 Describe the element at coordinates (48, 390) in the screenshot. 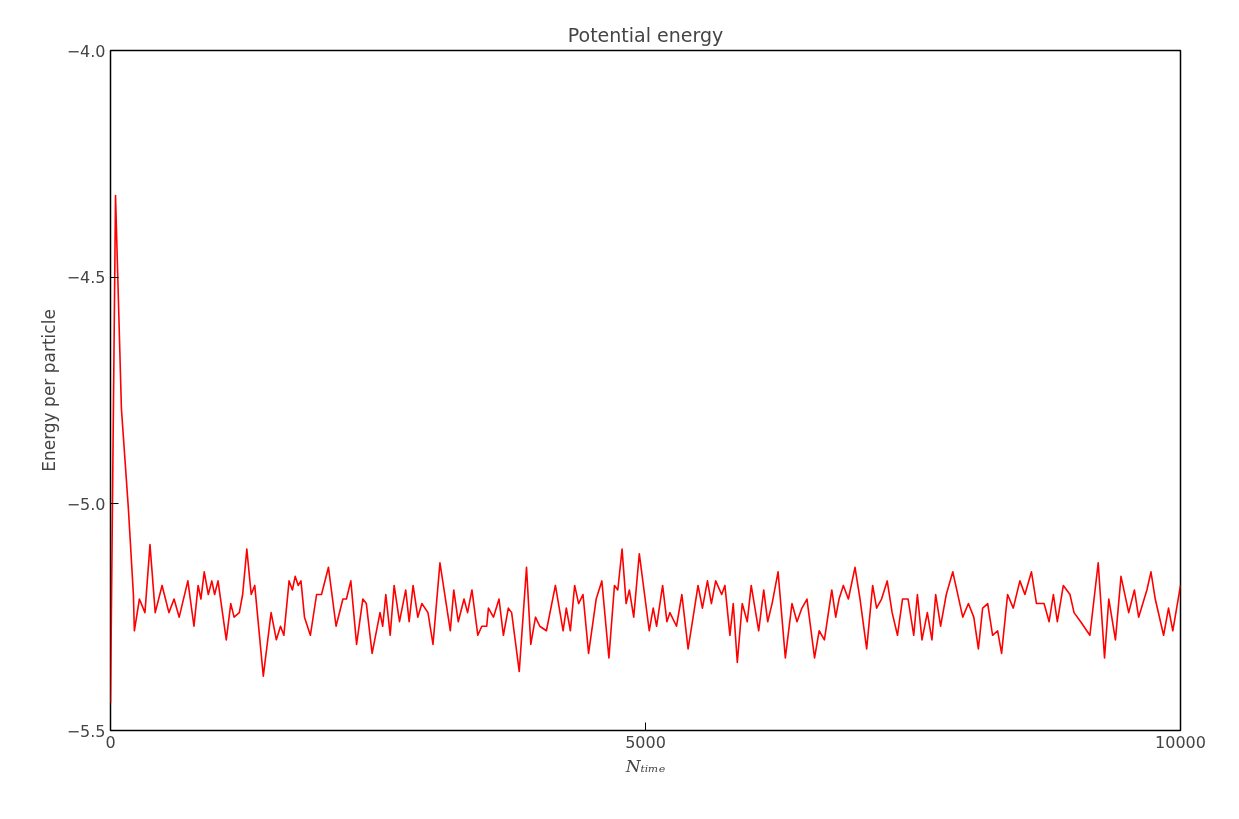

I see `y-axis-title: Energy per particle` at that location.